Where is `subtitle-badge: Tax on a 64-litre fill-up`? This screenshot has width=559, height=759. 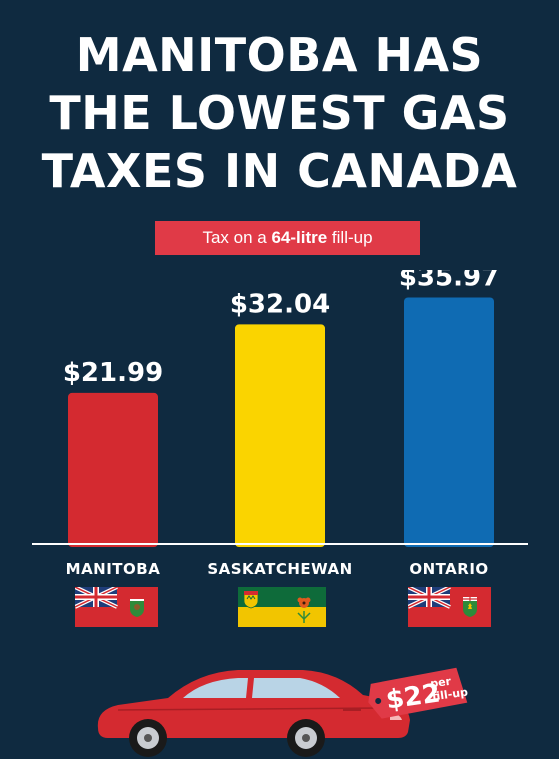 subtitle-badge: Tax on a 64-litre fill-up is located at coordinates (287, 238).